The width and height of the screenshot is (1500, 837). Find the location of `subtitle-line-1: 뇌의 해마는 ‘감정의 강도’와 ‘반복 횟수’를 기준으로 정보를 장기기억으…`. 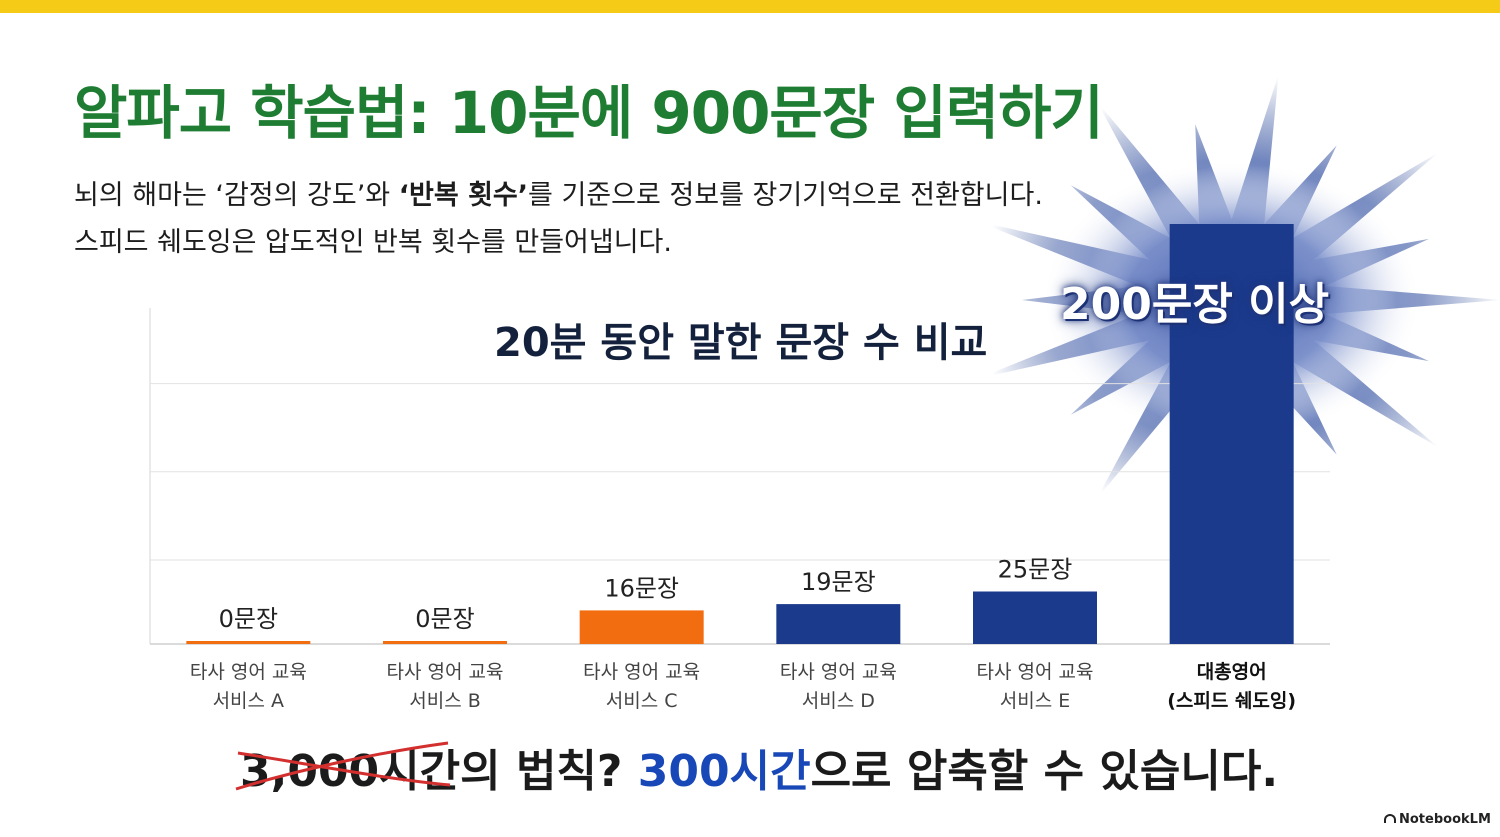

subtitle-line-1: 뇌의 해마는 ‘감정의 강도’와 ‘반복 횟수’를 기준으로 정보를 장기기억으… is located at coordinates (558, 195).